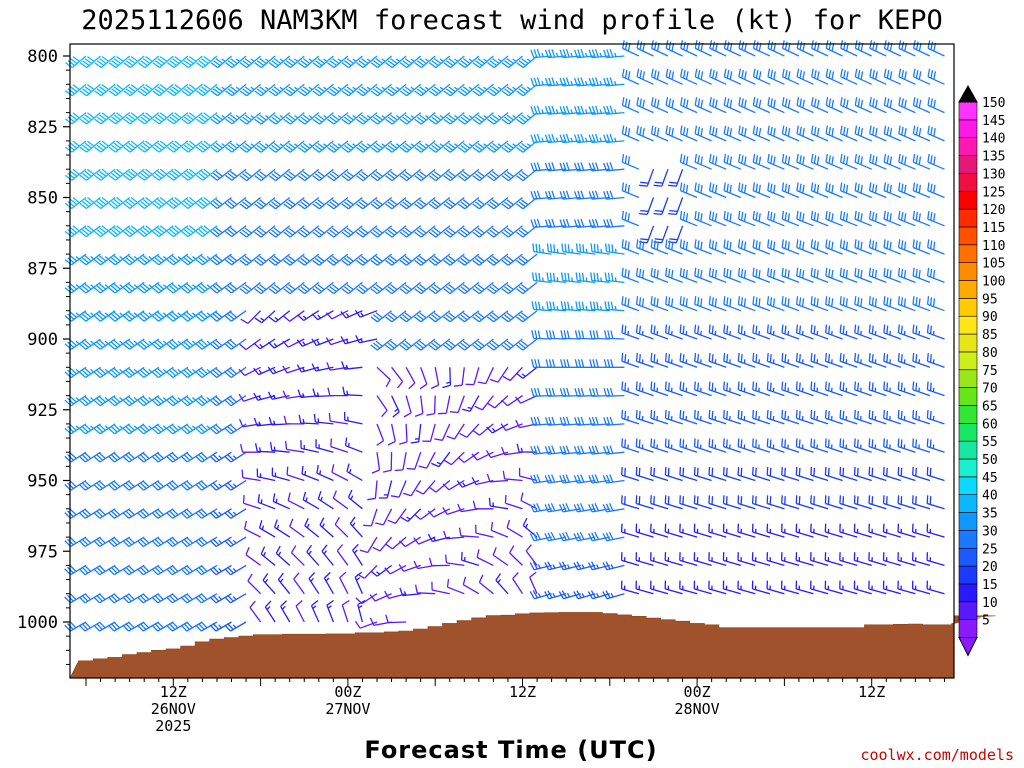  I want to click on colorbar-label: 25, so click(990, 549).